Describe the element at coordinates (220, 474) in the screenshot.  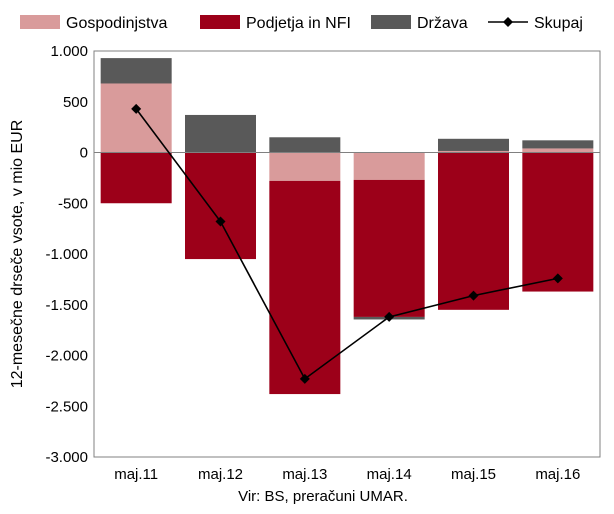
I see `x-tick-label: maj.12` at that location.